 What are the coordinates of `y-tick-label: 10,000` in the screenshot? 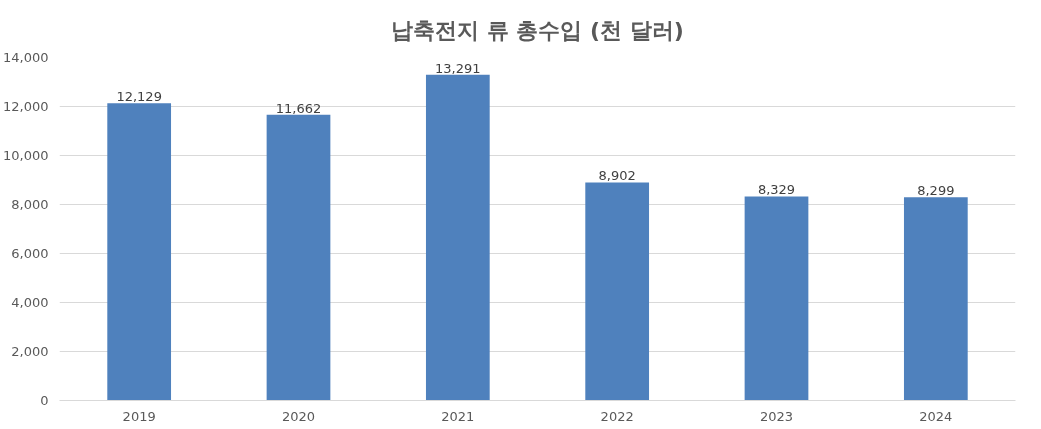 It's located at (26, 155).